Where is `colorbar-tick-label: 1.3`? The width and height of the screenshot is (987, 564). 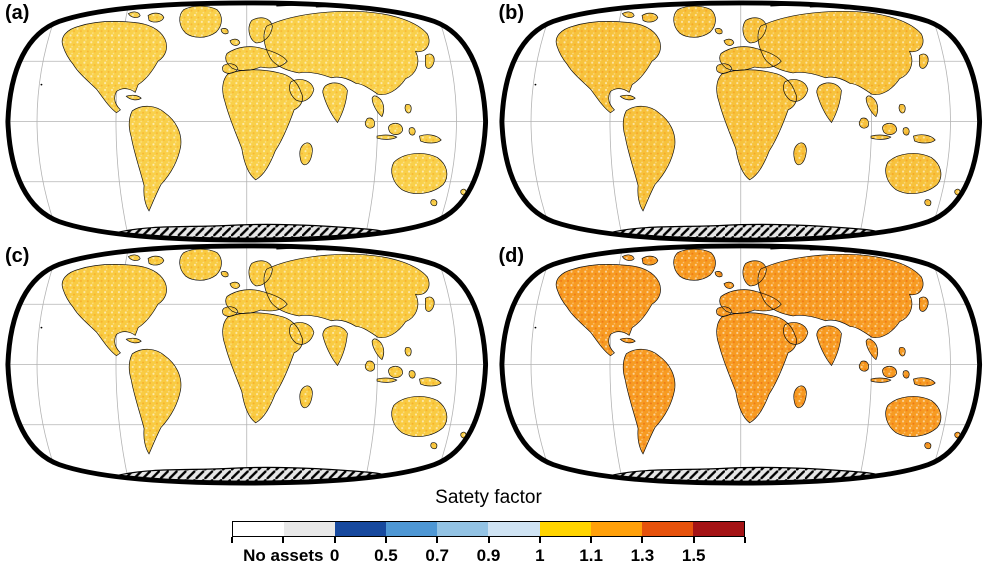 colorbar-tick-label: 1.3 is located at coordinates (642, 555).